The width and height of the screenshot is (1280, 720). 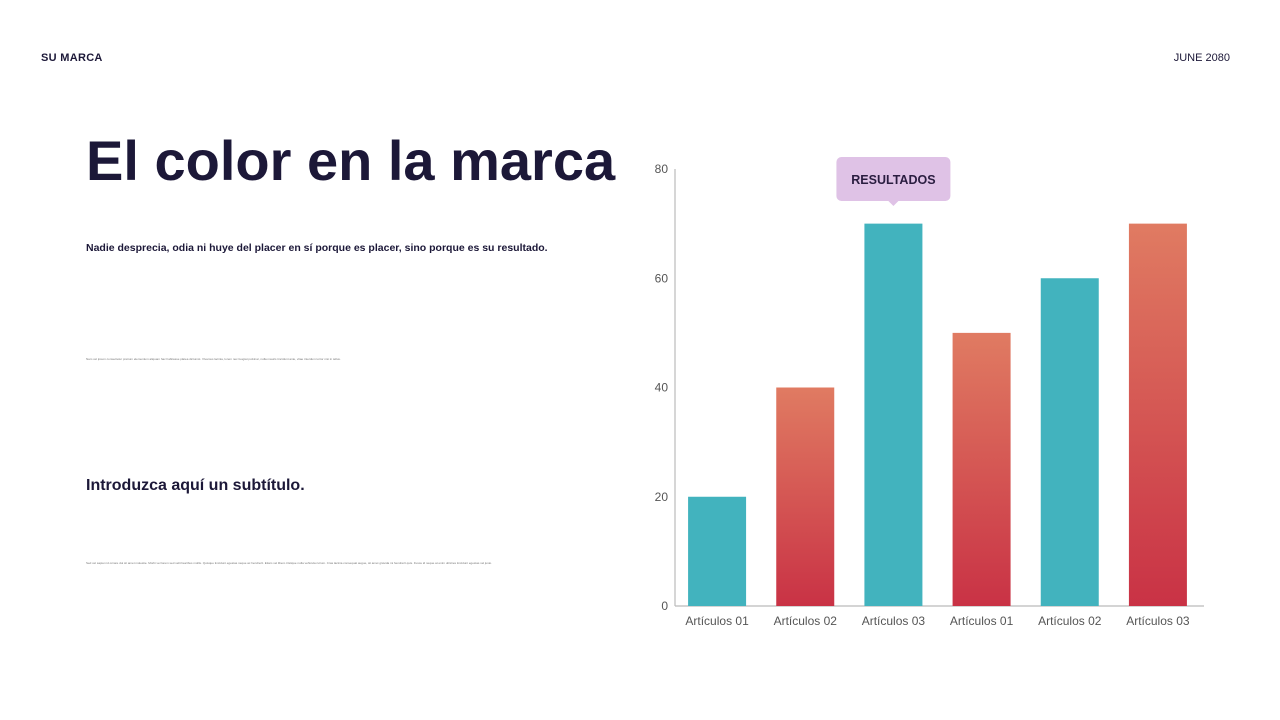 What do you see at coordinates (662, 169) in the screenshot?
I see `y-tick-label: 80` at bounding box center [662, 169].